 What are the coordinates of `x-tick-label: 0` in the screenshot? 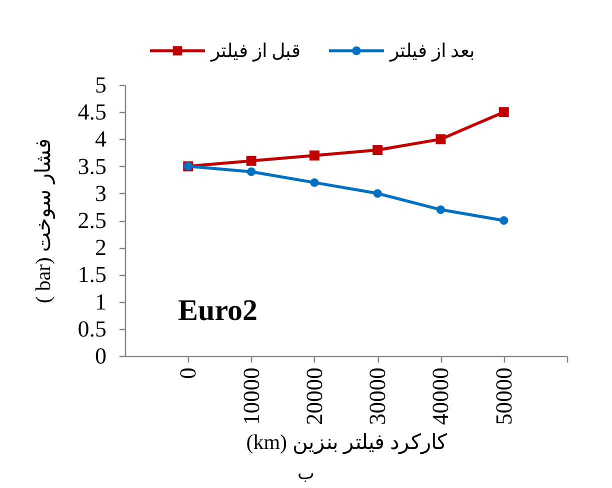 It's located at (188, 373).